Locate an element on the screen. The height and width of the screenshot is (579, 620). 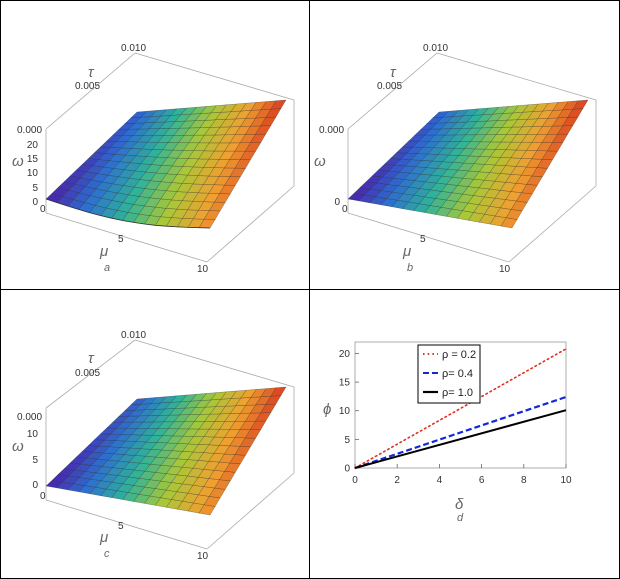
panel-d-ticks: 0 2 4 6 8 10 0 5 10 15 20 is located at coordinates (455, 417).